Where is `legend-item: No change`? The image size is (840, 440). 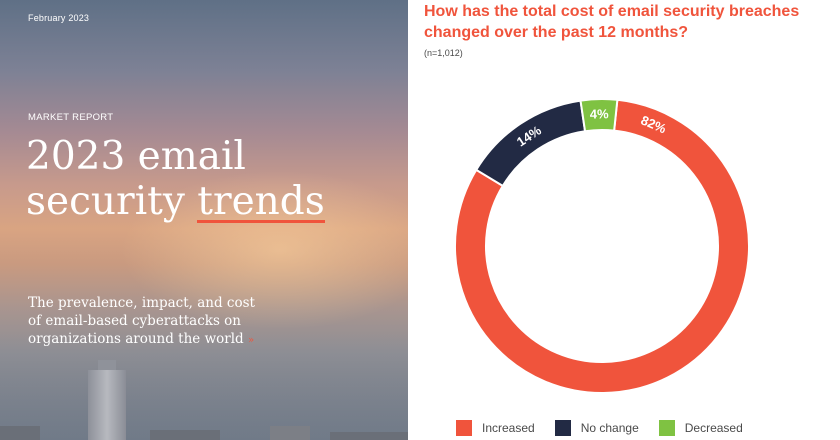
legend-item: No change is located at coordinates (596, 428).